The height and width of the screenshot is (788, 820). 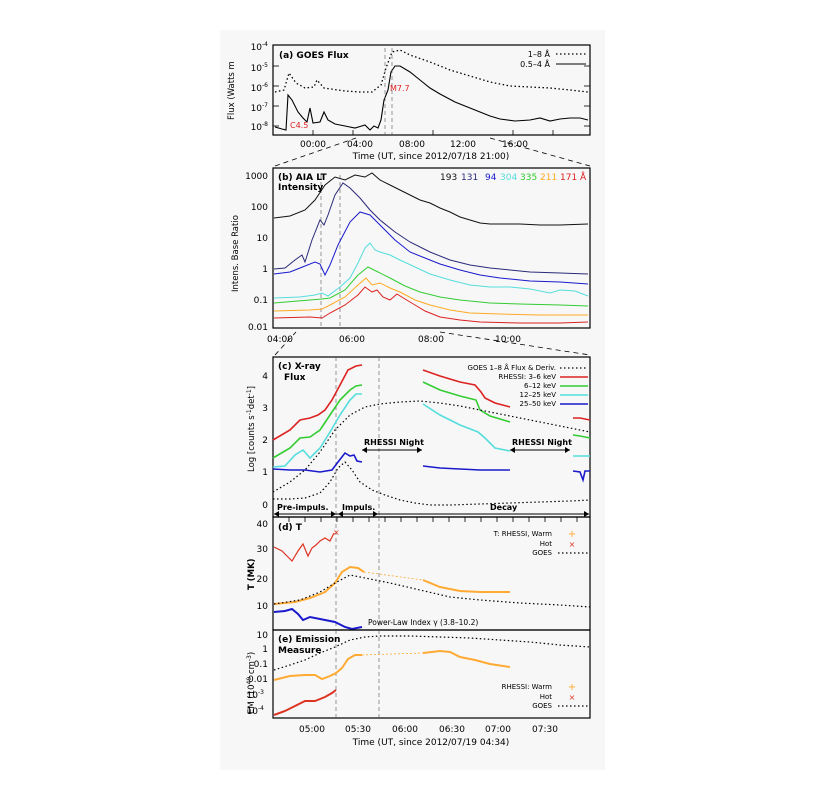 I want to click on panel-e-emission-measure: 10 1 0.1 0.01 10-3 10-4 EM (1049 cm-3), so click(x=418, y=688).